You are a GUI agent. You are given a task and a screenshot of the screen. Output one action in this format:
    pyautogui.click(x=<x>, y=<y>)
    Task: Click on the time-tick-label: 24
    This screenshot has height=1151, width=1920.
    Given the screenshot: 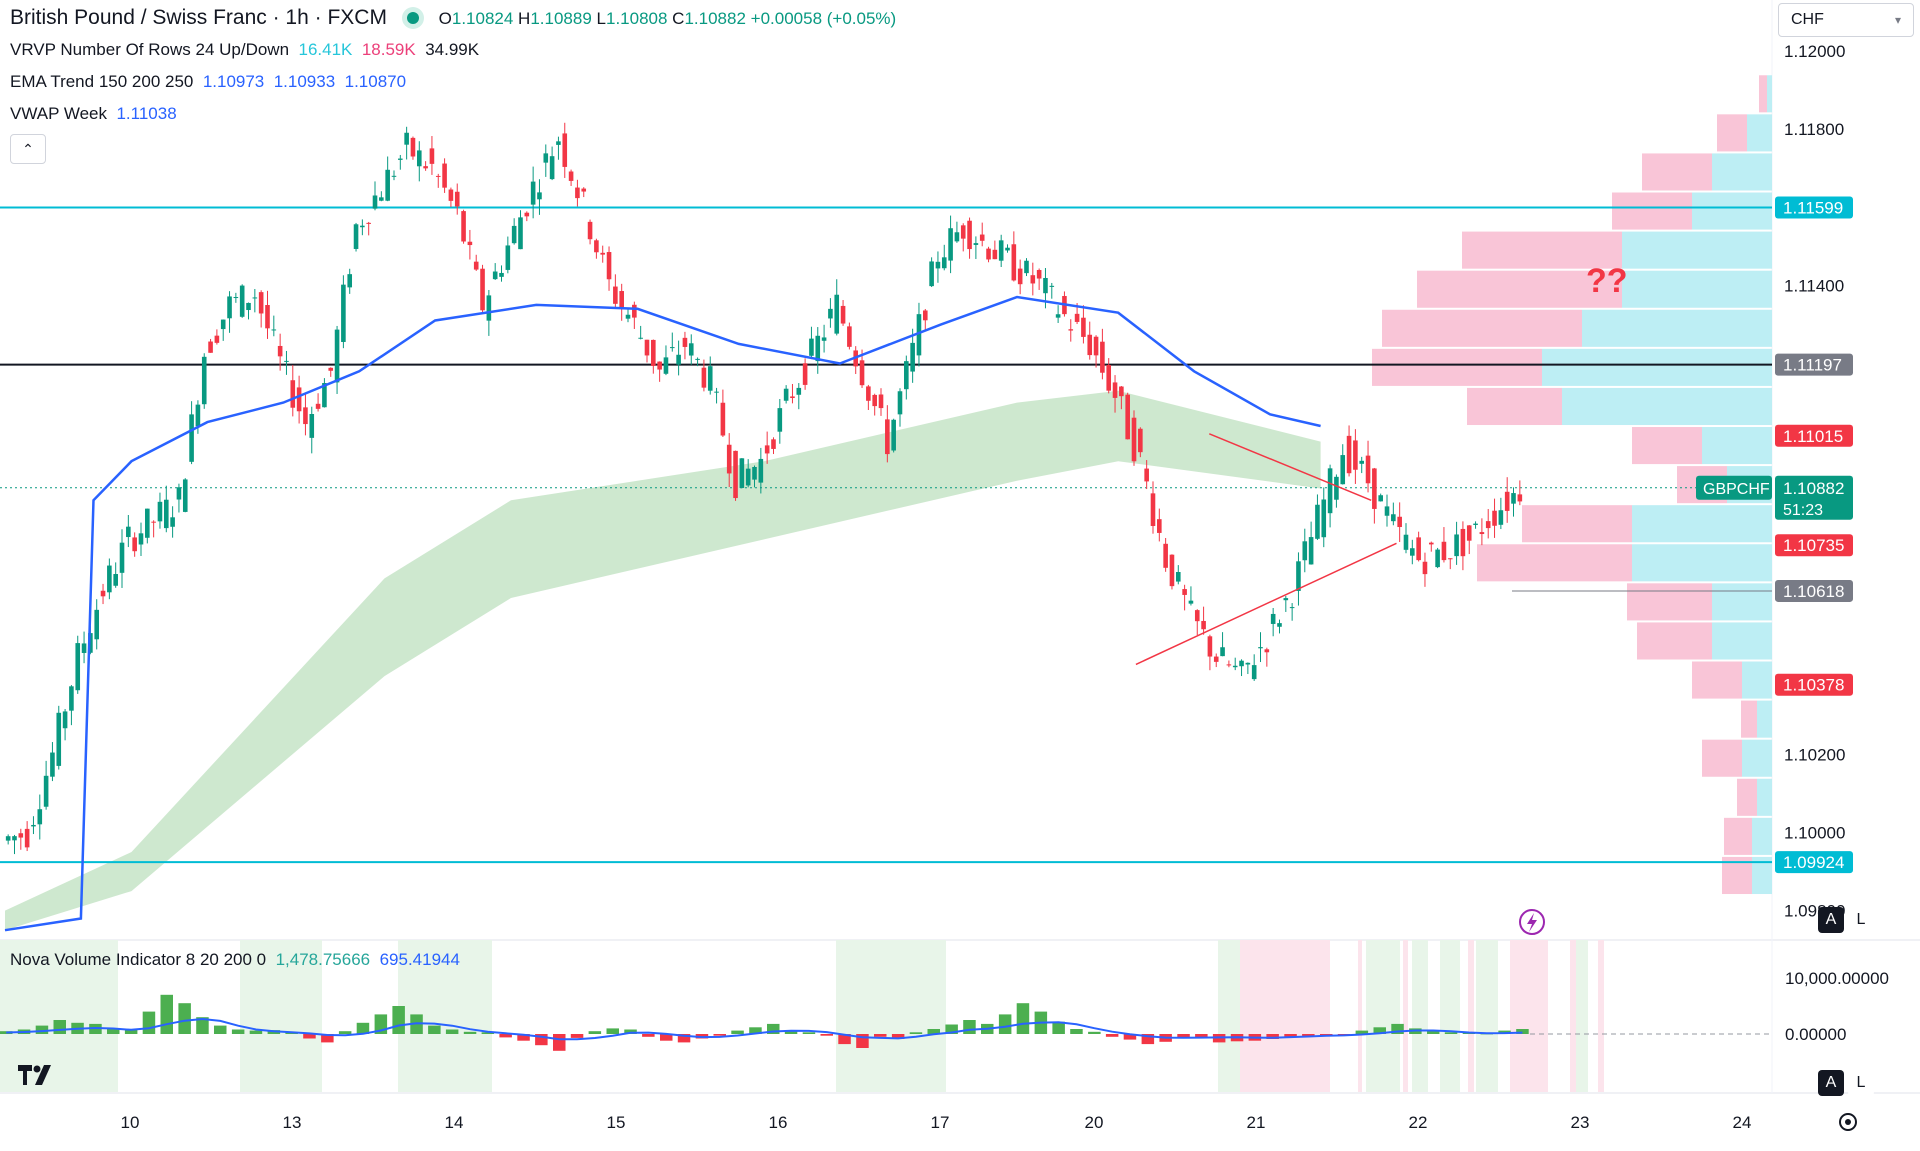 What is the action you would take?
    pyautogui.click(x=1742, y=1122)
    